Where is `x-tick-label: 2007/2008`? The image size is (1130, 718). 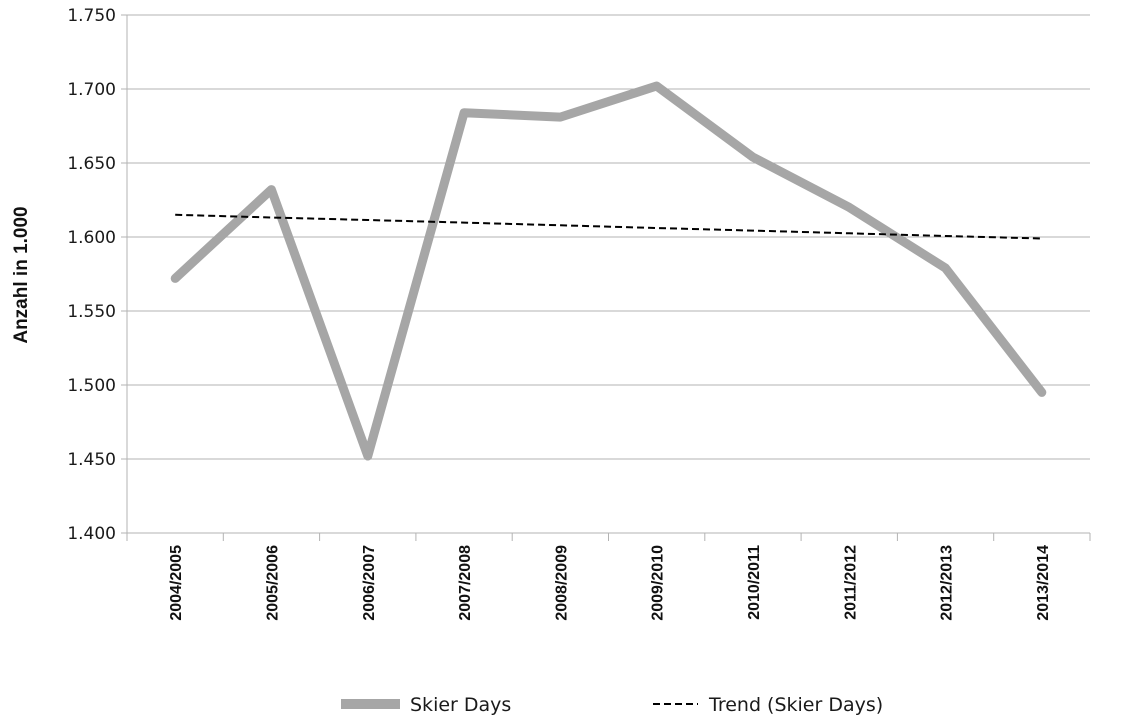
x-tick-label: 2007/2008 is located at coordinates (465, 583).